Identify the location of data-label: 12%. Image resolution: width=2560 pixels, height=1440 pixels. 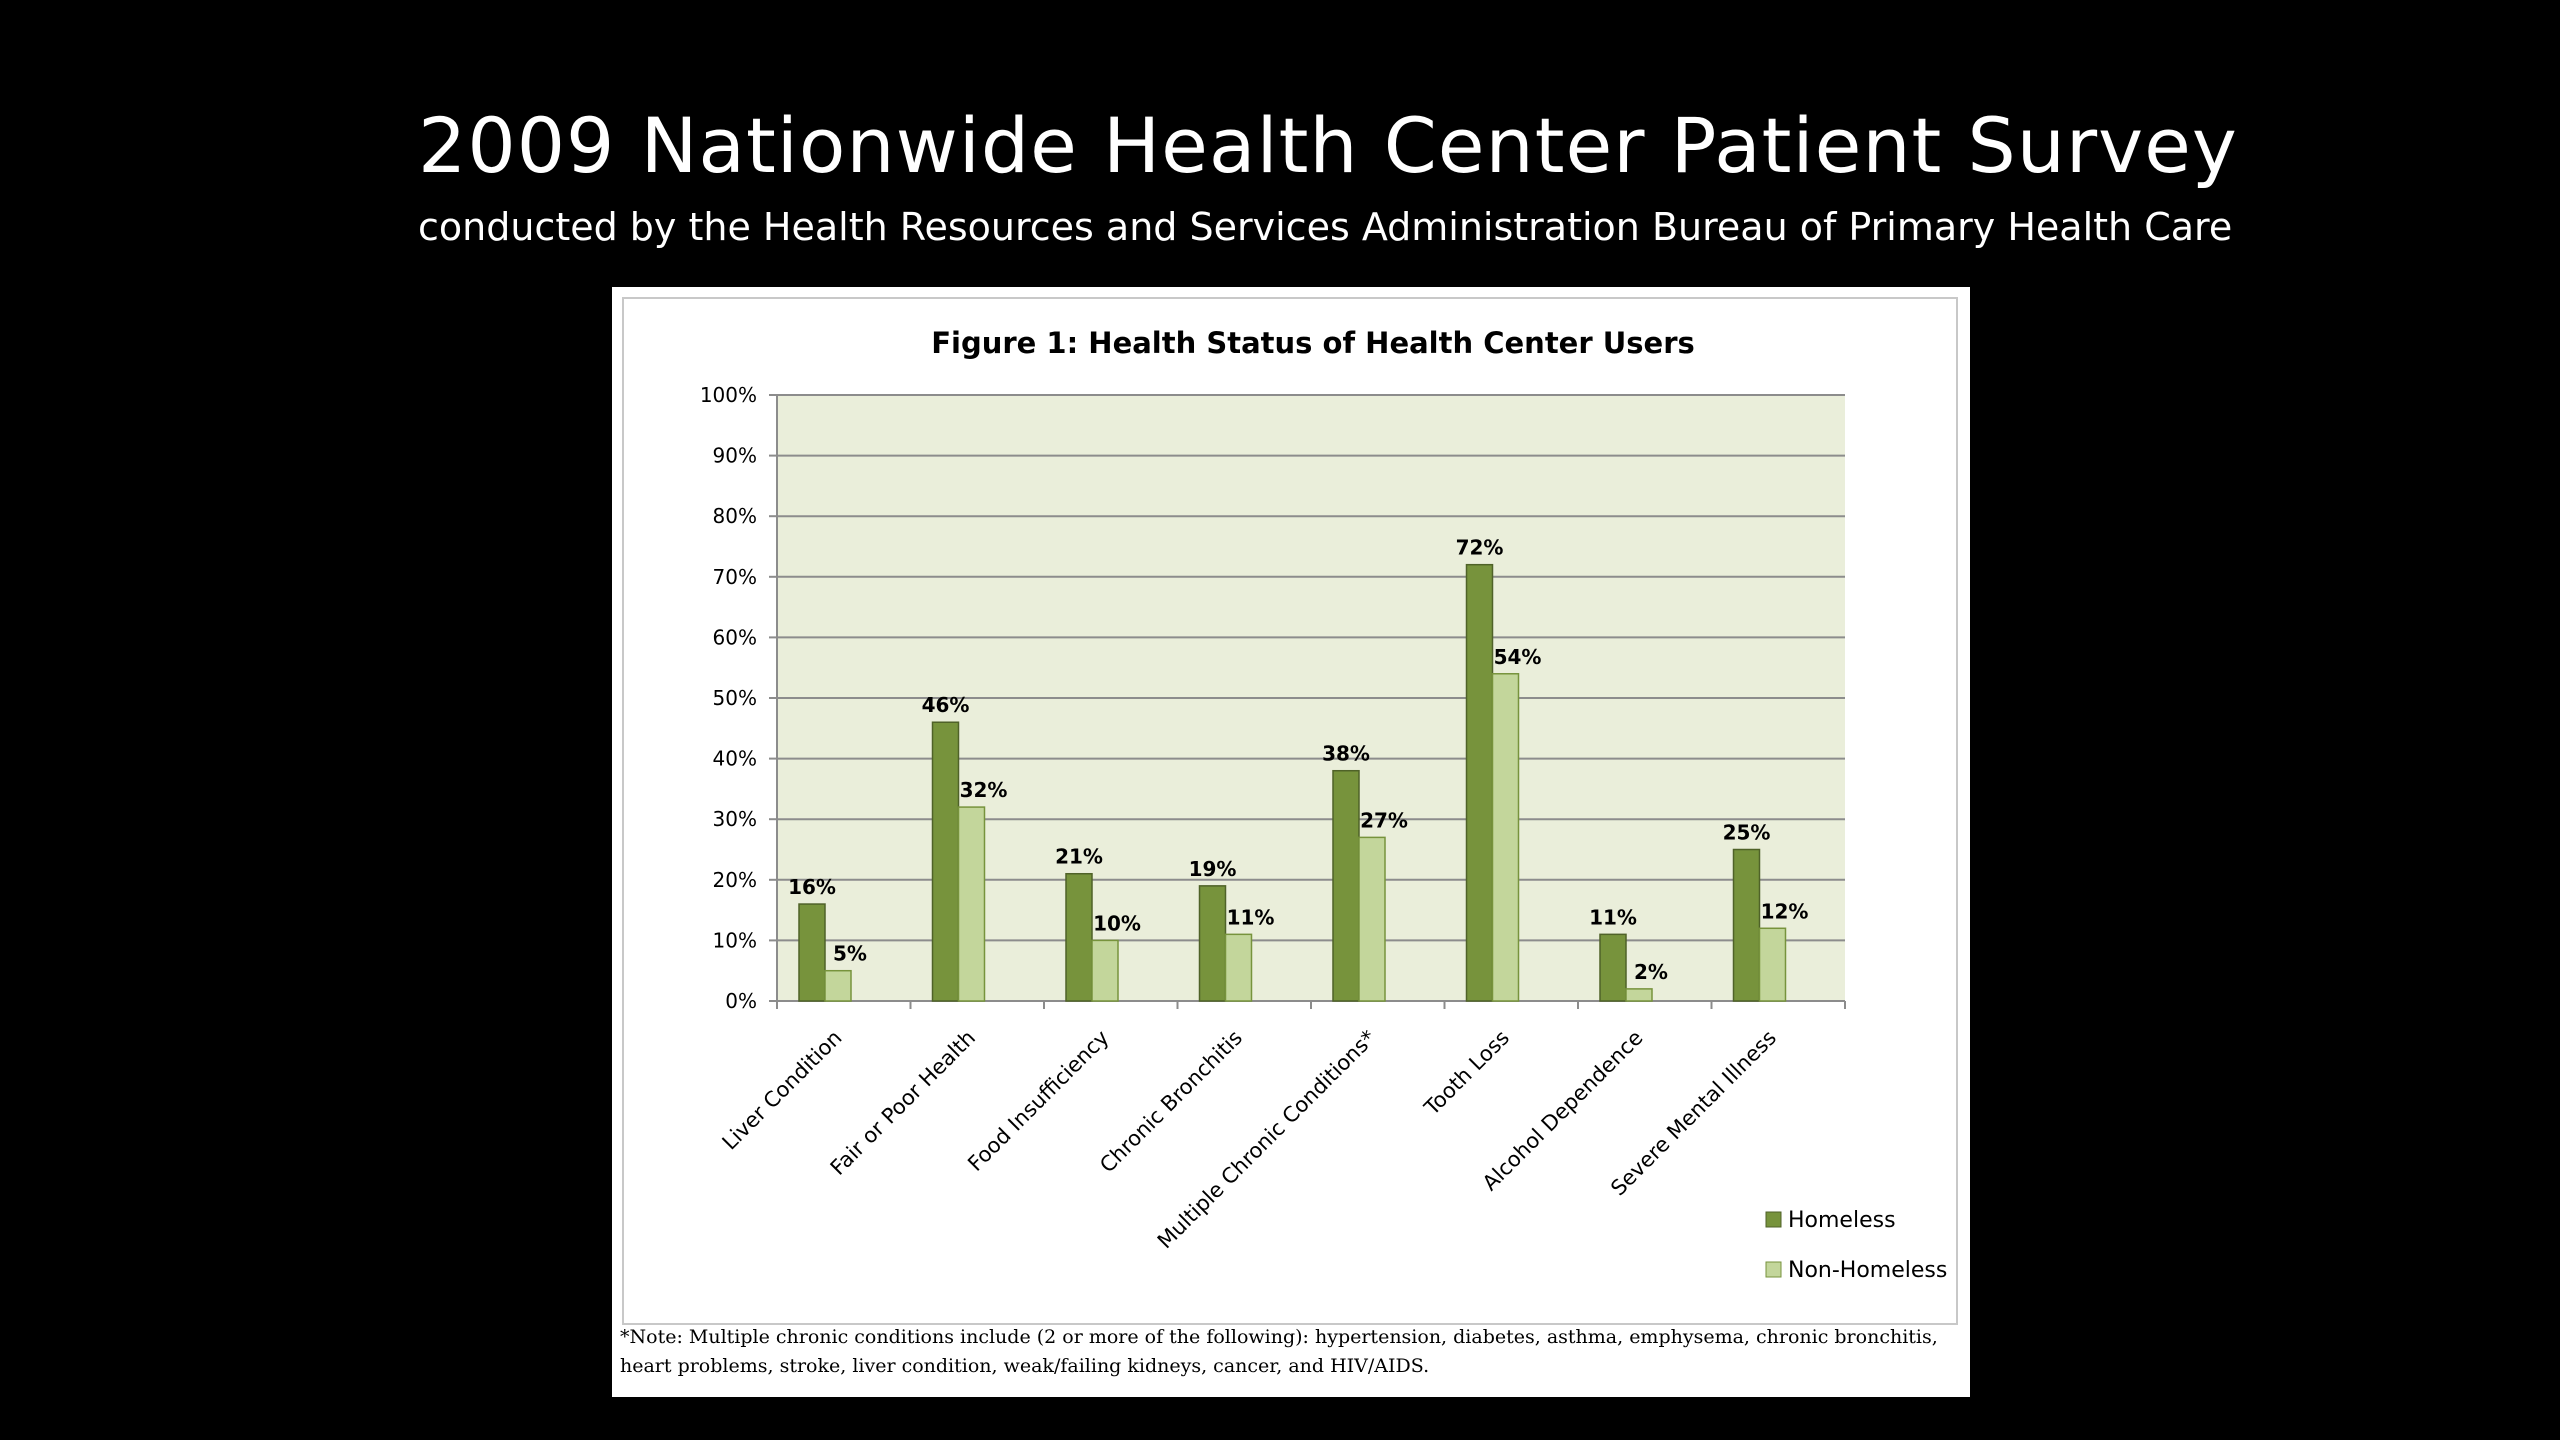
(1785, 911).